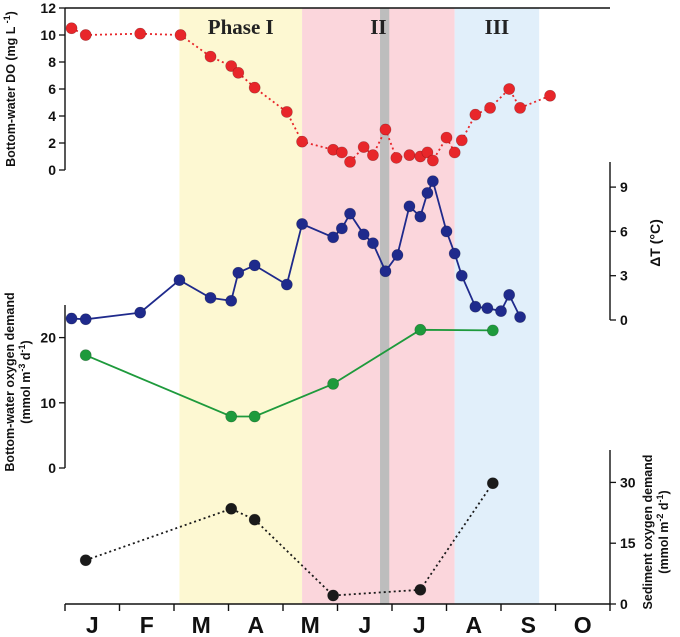 This screenshot has height=637, width=680. Describe the element at coordinates (624, 187) in the screenshot. I see `dt-y-tick-label: 9` at that location.